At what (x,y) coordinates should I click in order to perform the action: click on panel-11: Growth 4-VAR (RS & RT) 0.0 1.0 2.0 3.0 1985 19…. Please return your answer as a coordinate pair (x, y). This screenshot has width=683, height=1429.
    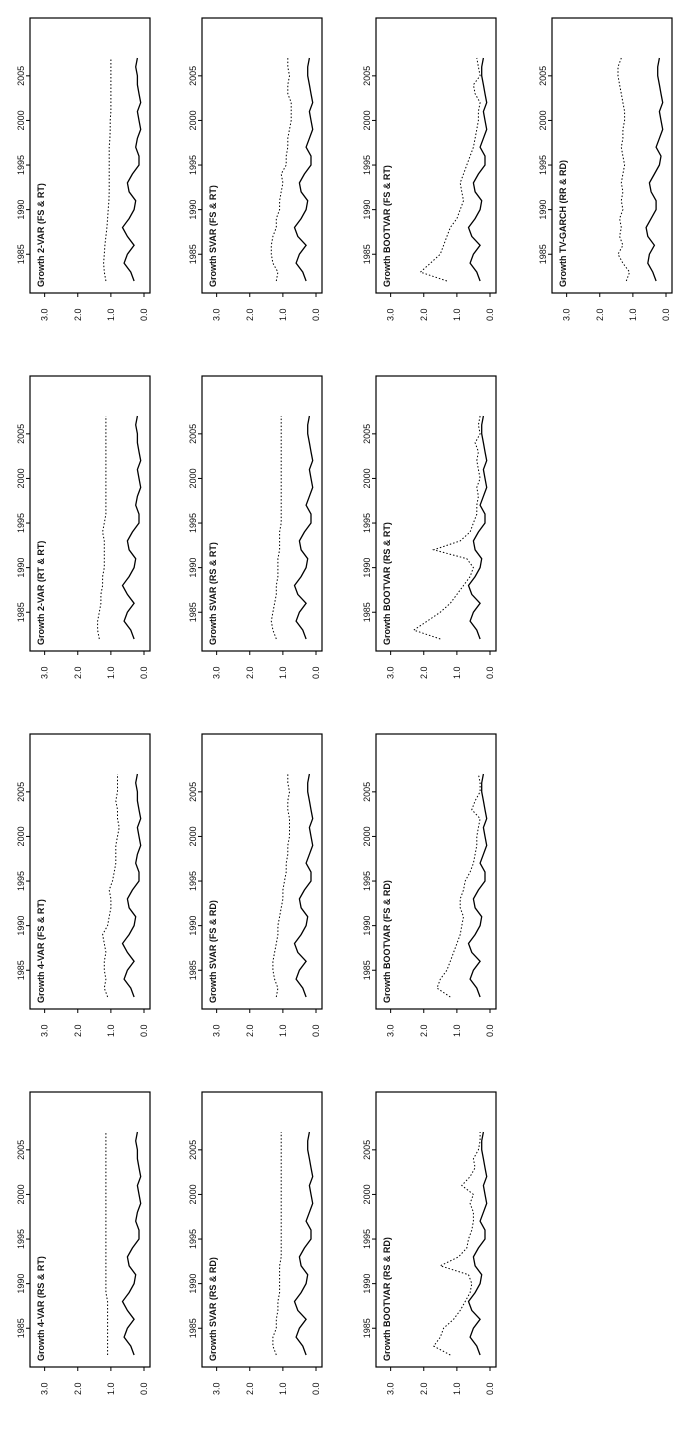
    Looking at the image, I should click on (83, 1243).